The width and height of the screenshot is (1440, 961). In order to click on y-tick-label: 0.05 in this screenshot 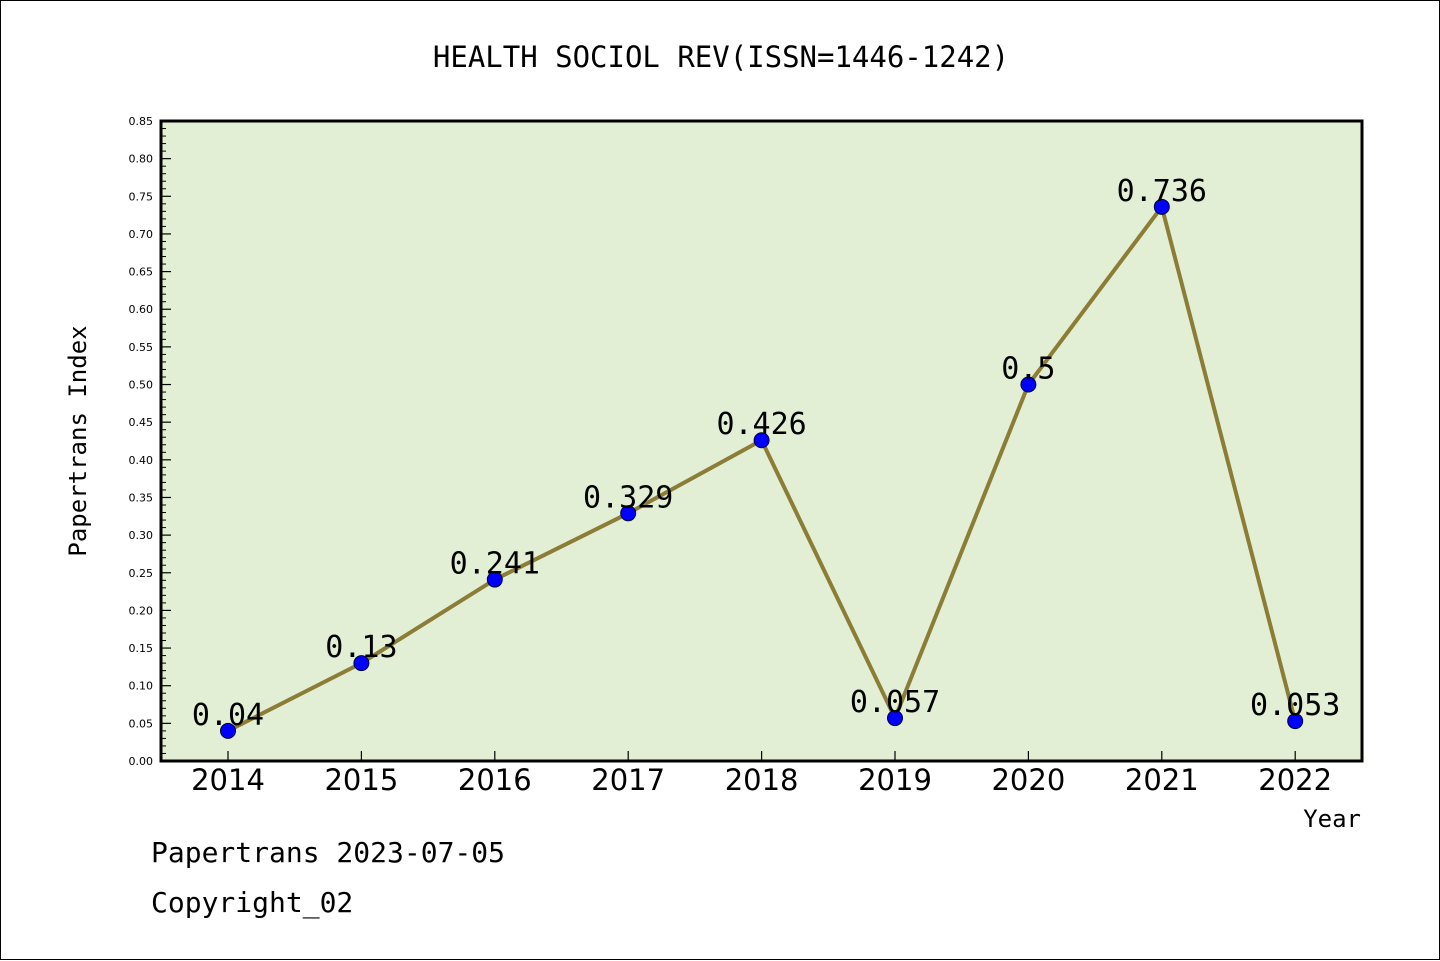, I will do `click(141, 723)`.